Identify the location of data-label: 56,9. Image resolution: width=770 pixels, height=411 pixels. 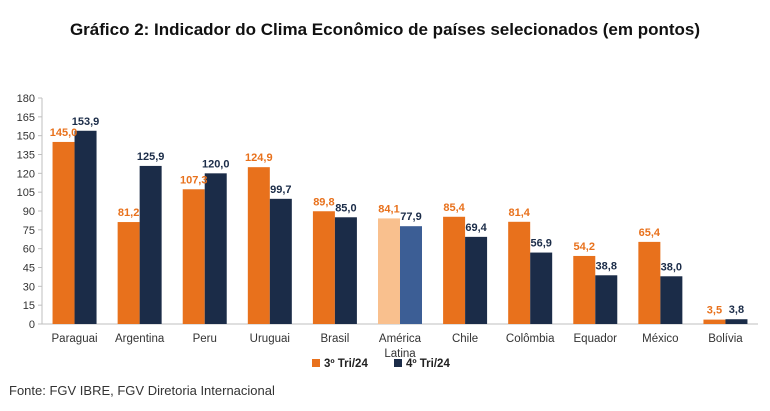
(540, 244).